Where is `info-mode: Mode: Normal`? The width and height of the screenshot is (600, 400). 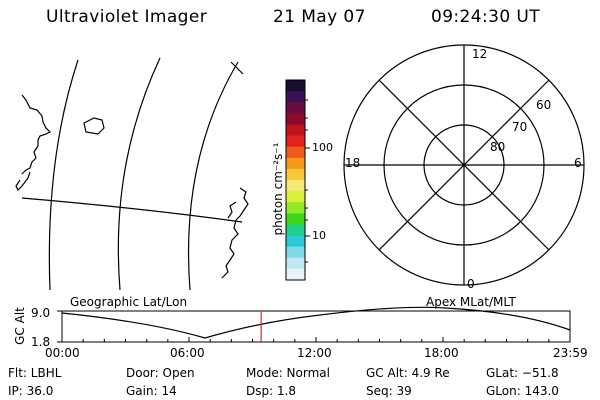 info-mode: Mode: Normal is located at coordinates (288, 373).